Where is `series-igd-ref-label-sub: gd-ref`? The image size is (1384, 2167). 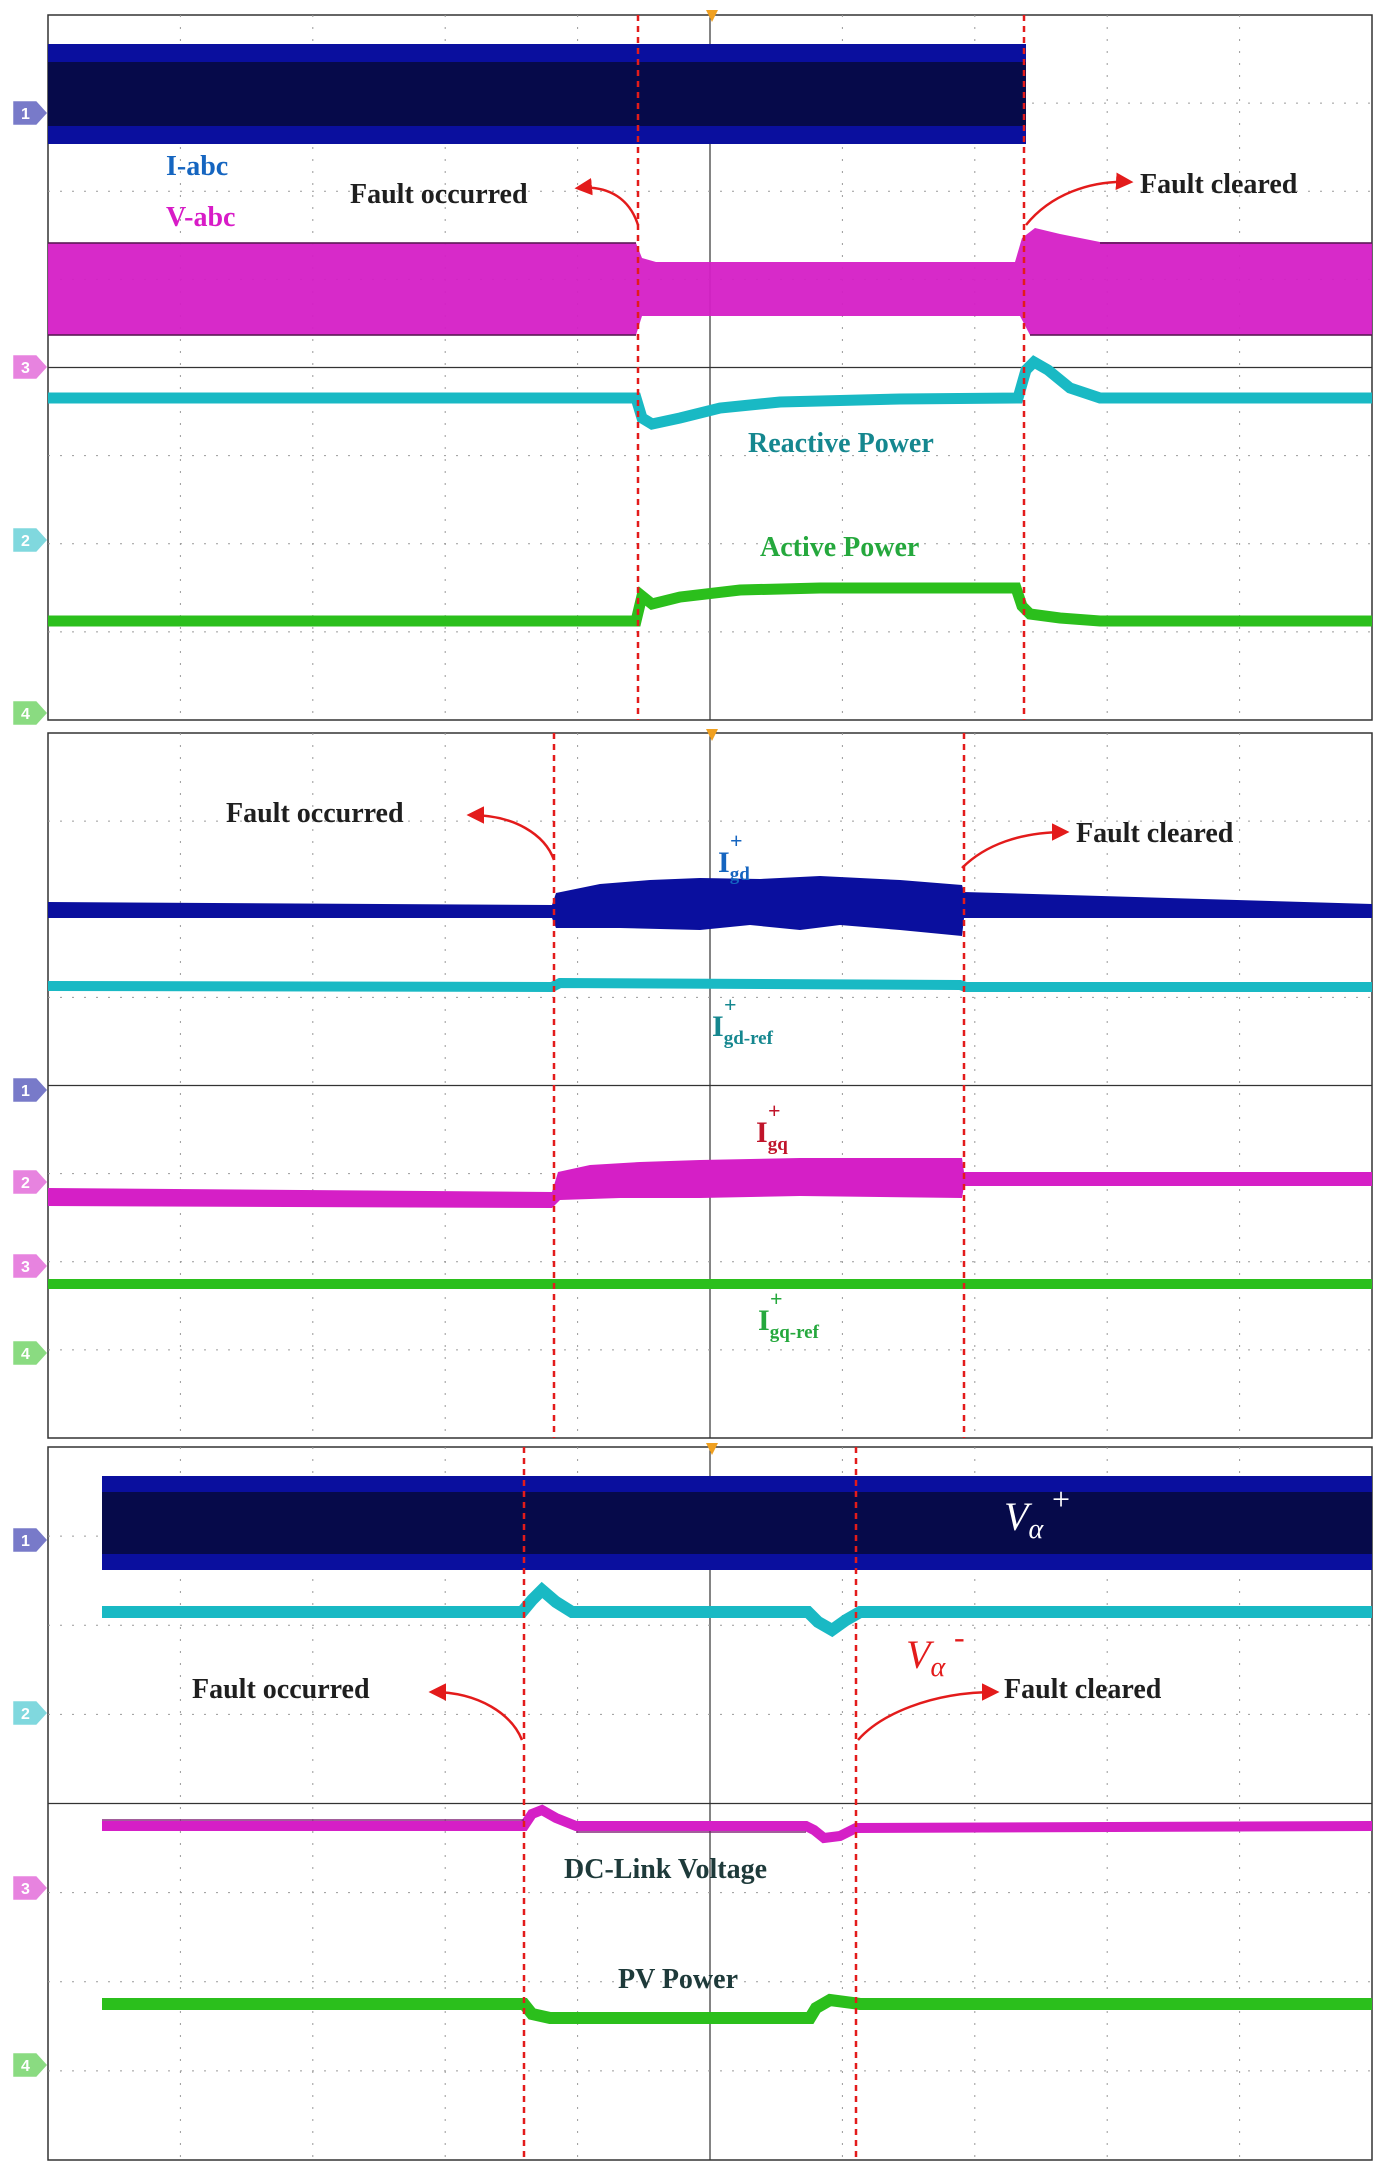 series-igd-ref-label-sub: gd-ref is located at coordinates (749, 1038).